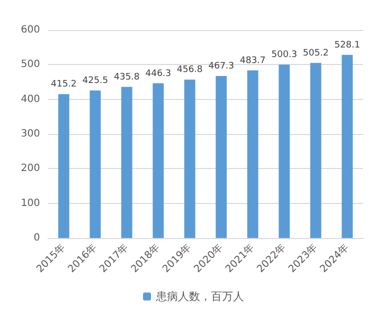  I want to click on data-label: 446.3, so click(158, 73).